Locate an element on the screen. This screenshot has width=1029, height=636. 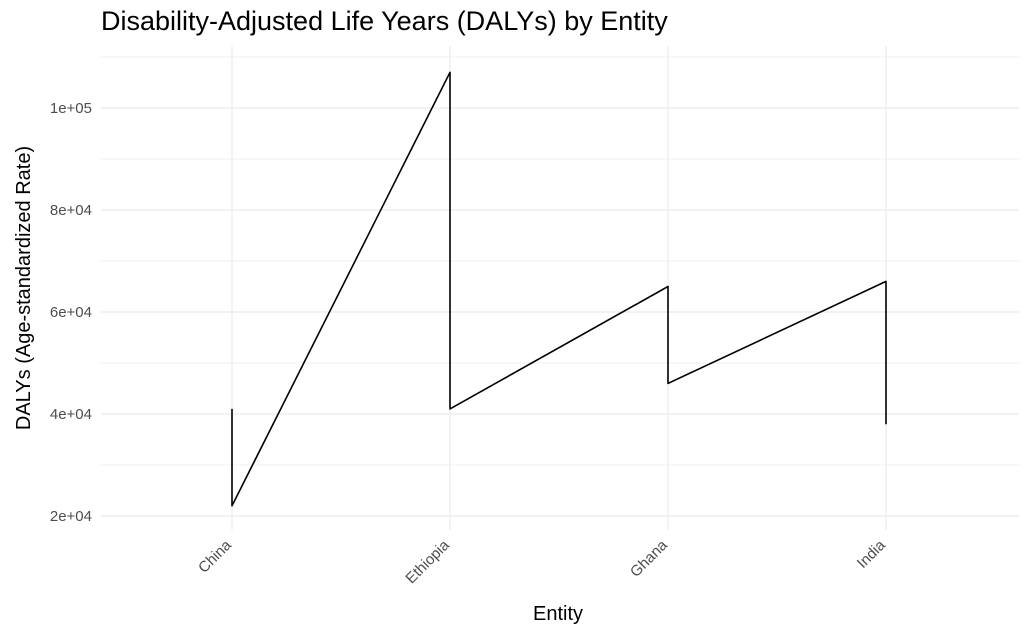
x-tick-label: Ethiopia is located at coordinates (427, 561).